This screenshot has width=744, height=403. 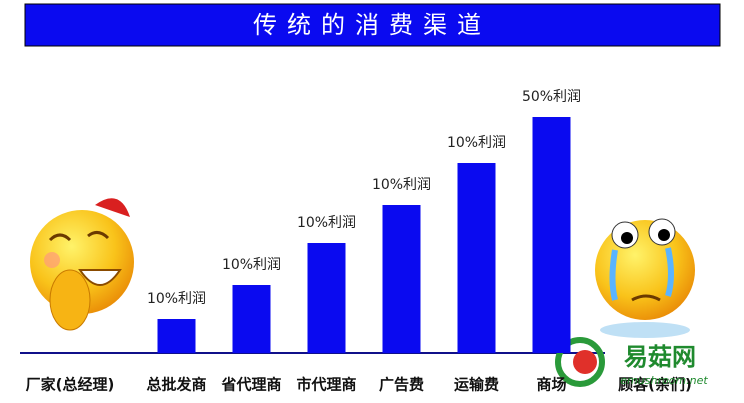 I want to click on x-tick-label: 省代理商, so click(x=250, y=385).